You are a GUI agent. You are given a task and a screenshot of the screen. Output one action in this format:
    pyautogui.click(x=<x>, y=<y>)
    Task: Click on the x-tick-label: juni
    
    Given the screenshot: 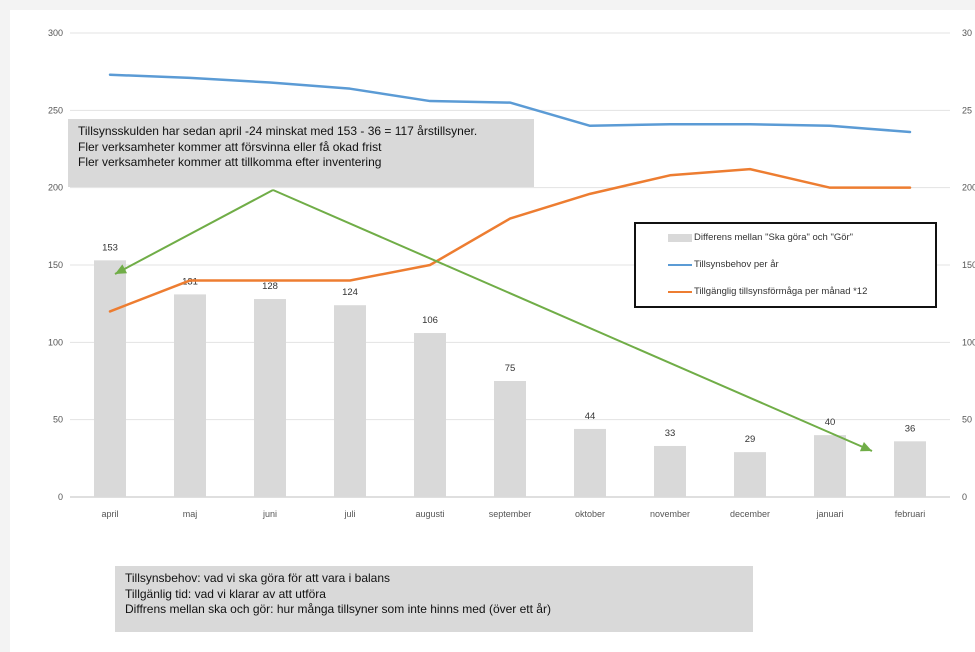 What is the action you would take?
    pyautogui.click(x=269, y=514)
    